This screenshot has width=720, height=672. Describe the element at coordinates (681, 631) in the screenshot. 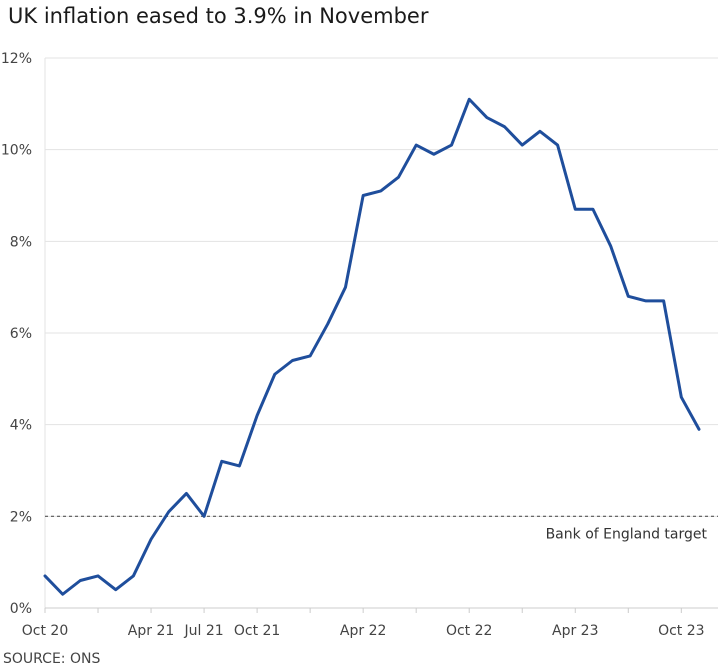

I see `x-tick-label: Oct 23` at that location.